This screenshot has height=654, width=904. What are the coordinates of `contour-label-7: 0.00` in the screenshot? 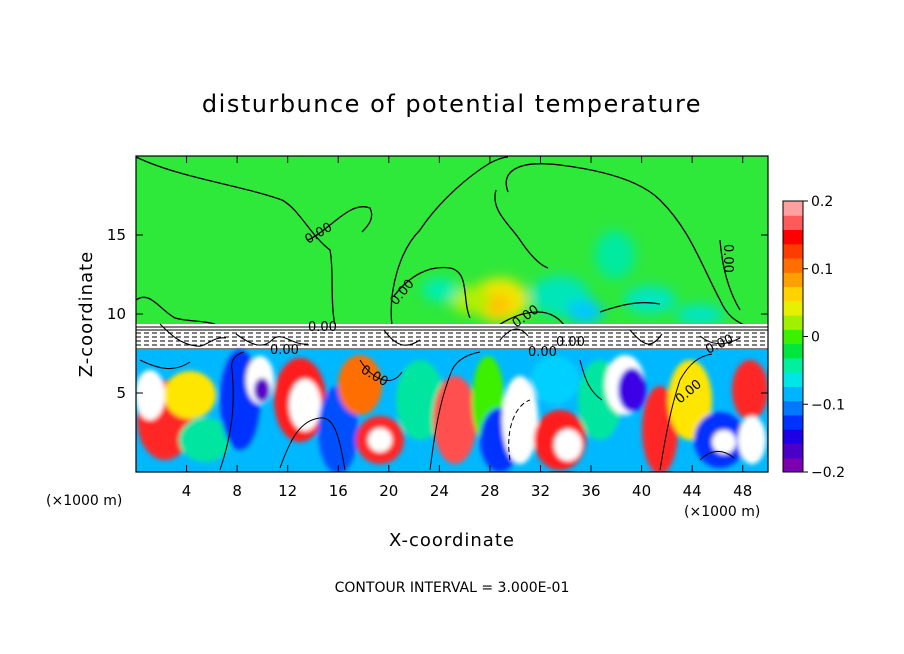 It's located at (542, 352).